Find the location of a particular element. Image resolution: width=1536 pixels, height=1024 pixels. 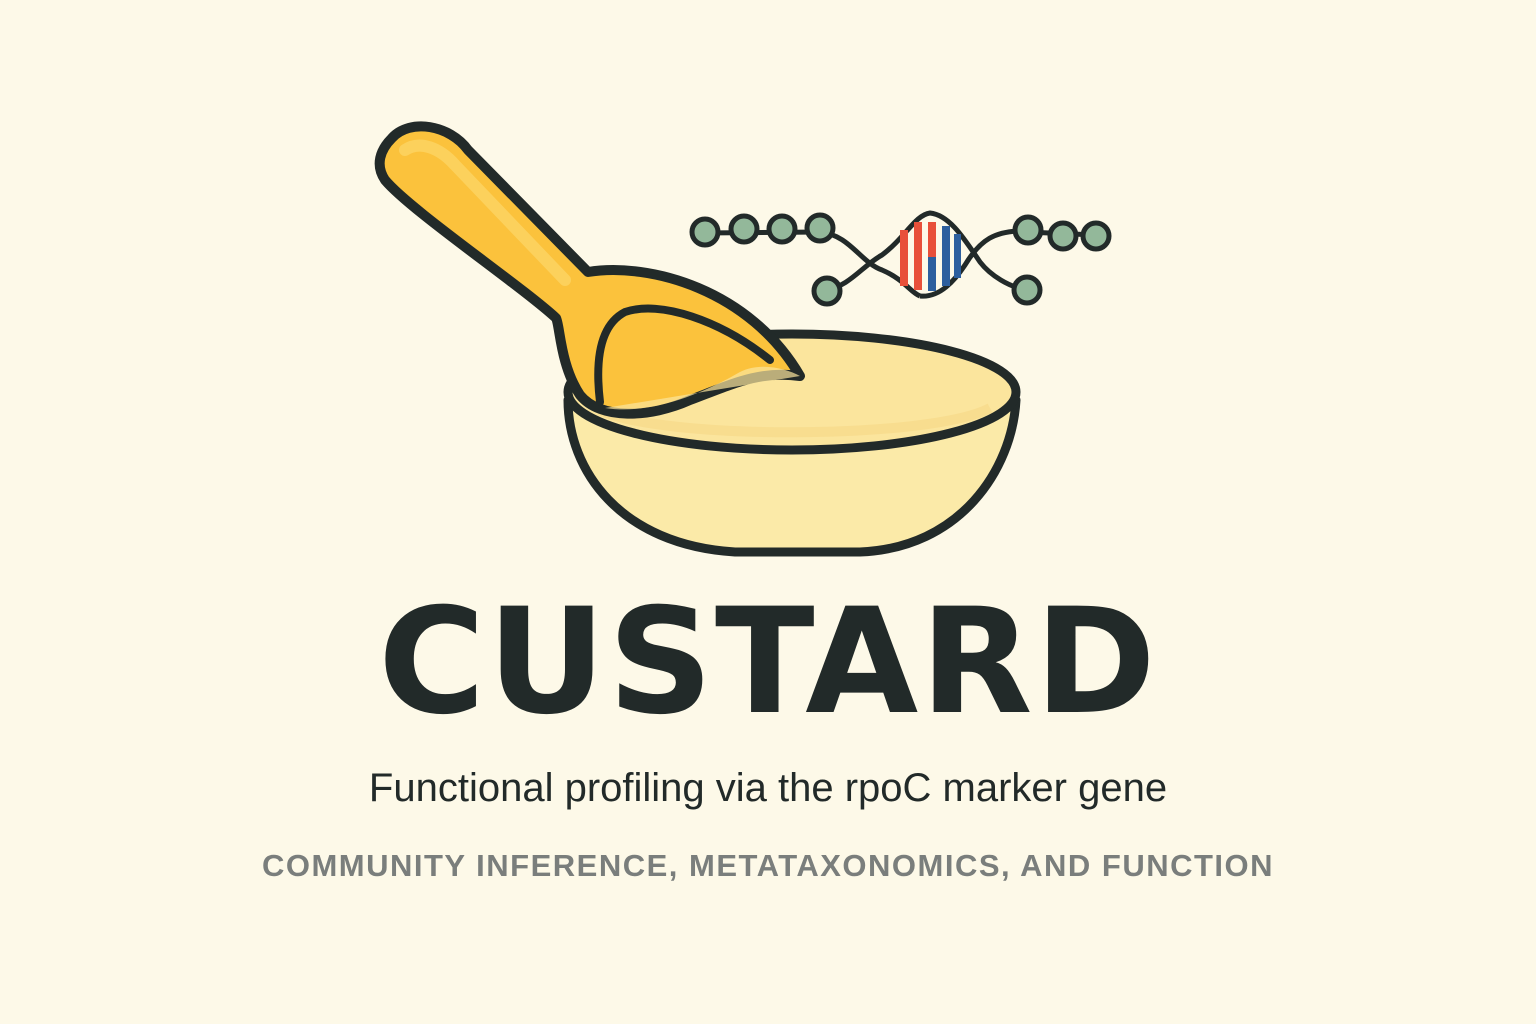

dna-nodes is located at coordinates (900, 259).